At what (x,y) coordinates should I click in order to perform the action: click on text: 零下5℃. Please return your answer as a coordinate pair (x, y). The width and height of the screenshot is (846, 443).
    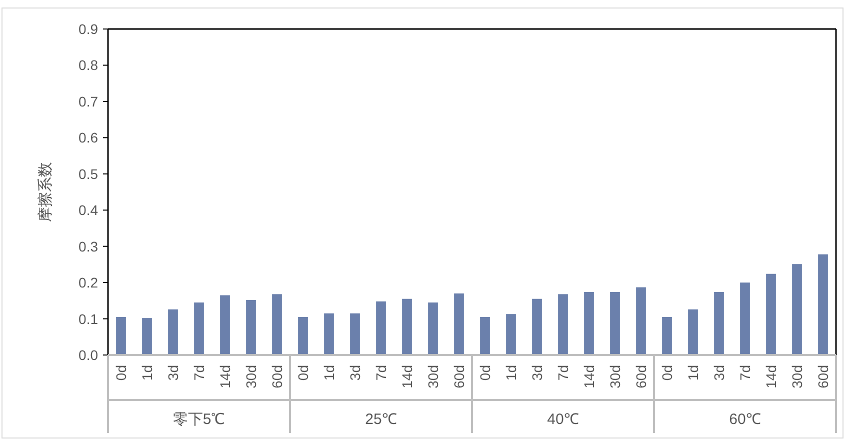
    Looking at the image, I should click on (199, 419).